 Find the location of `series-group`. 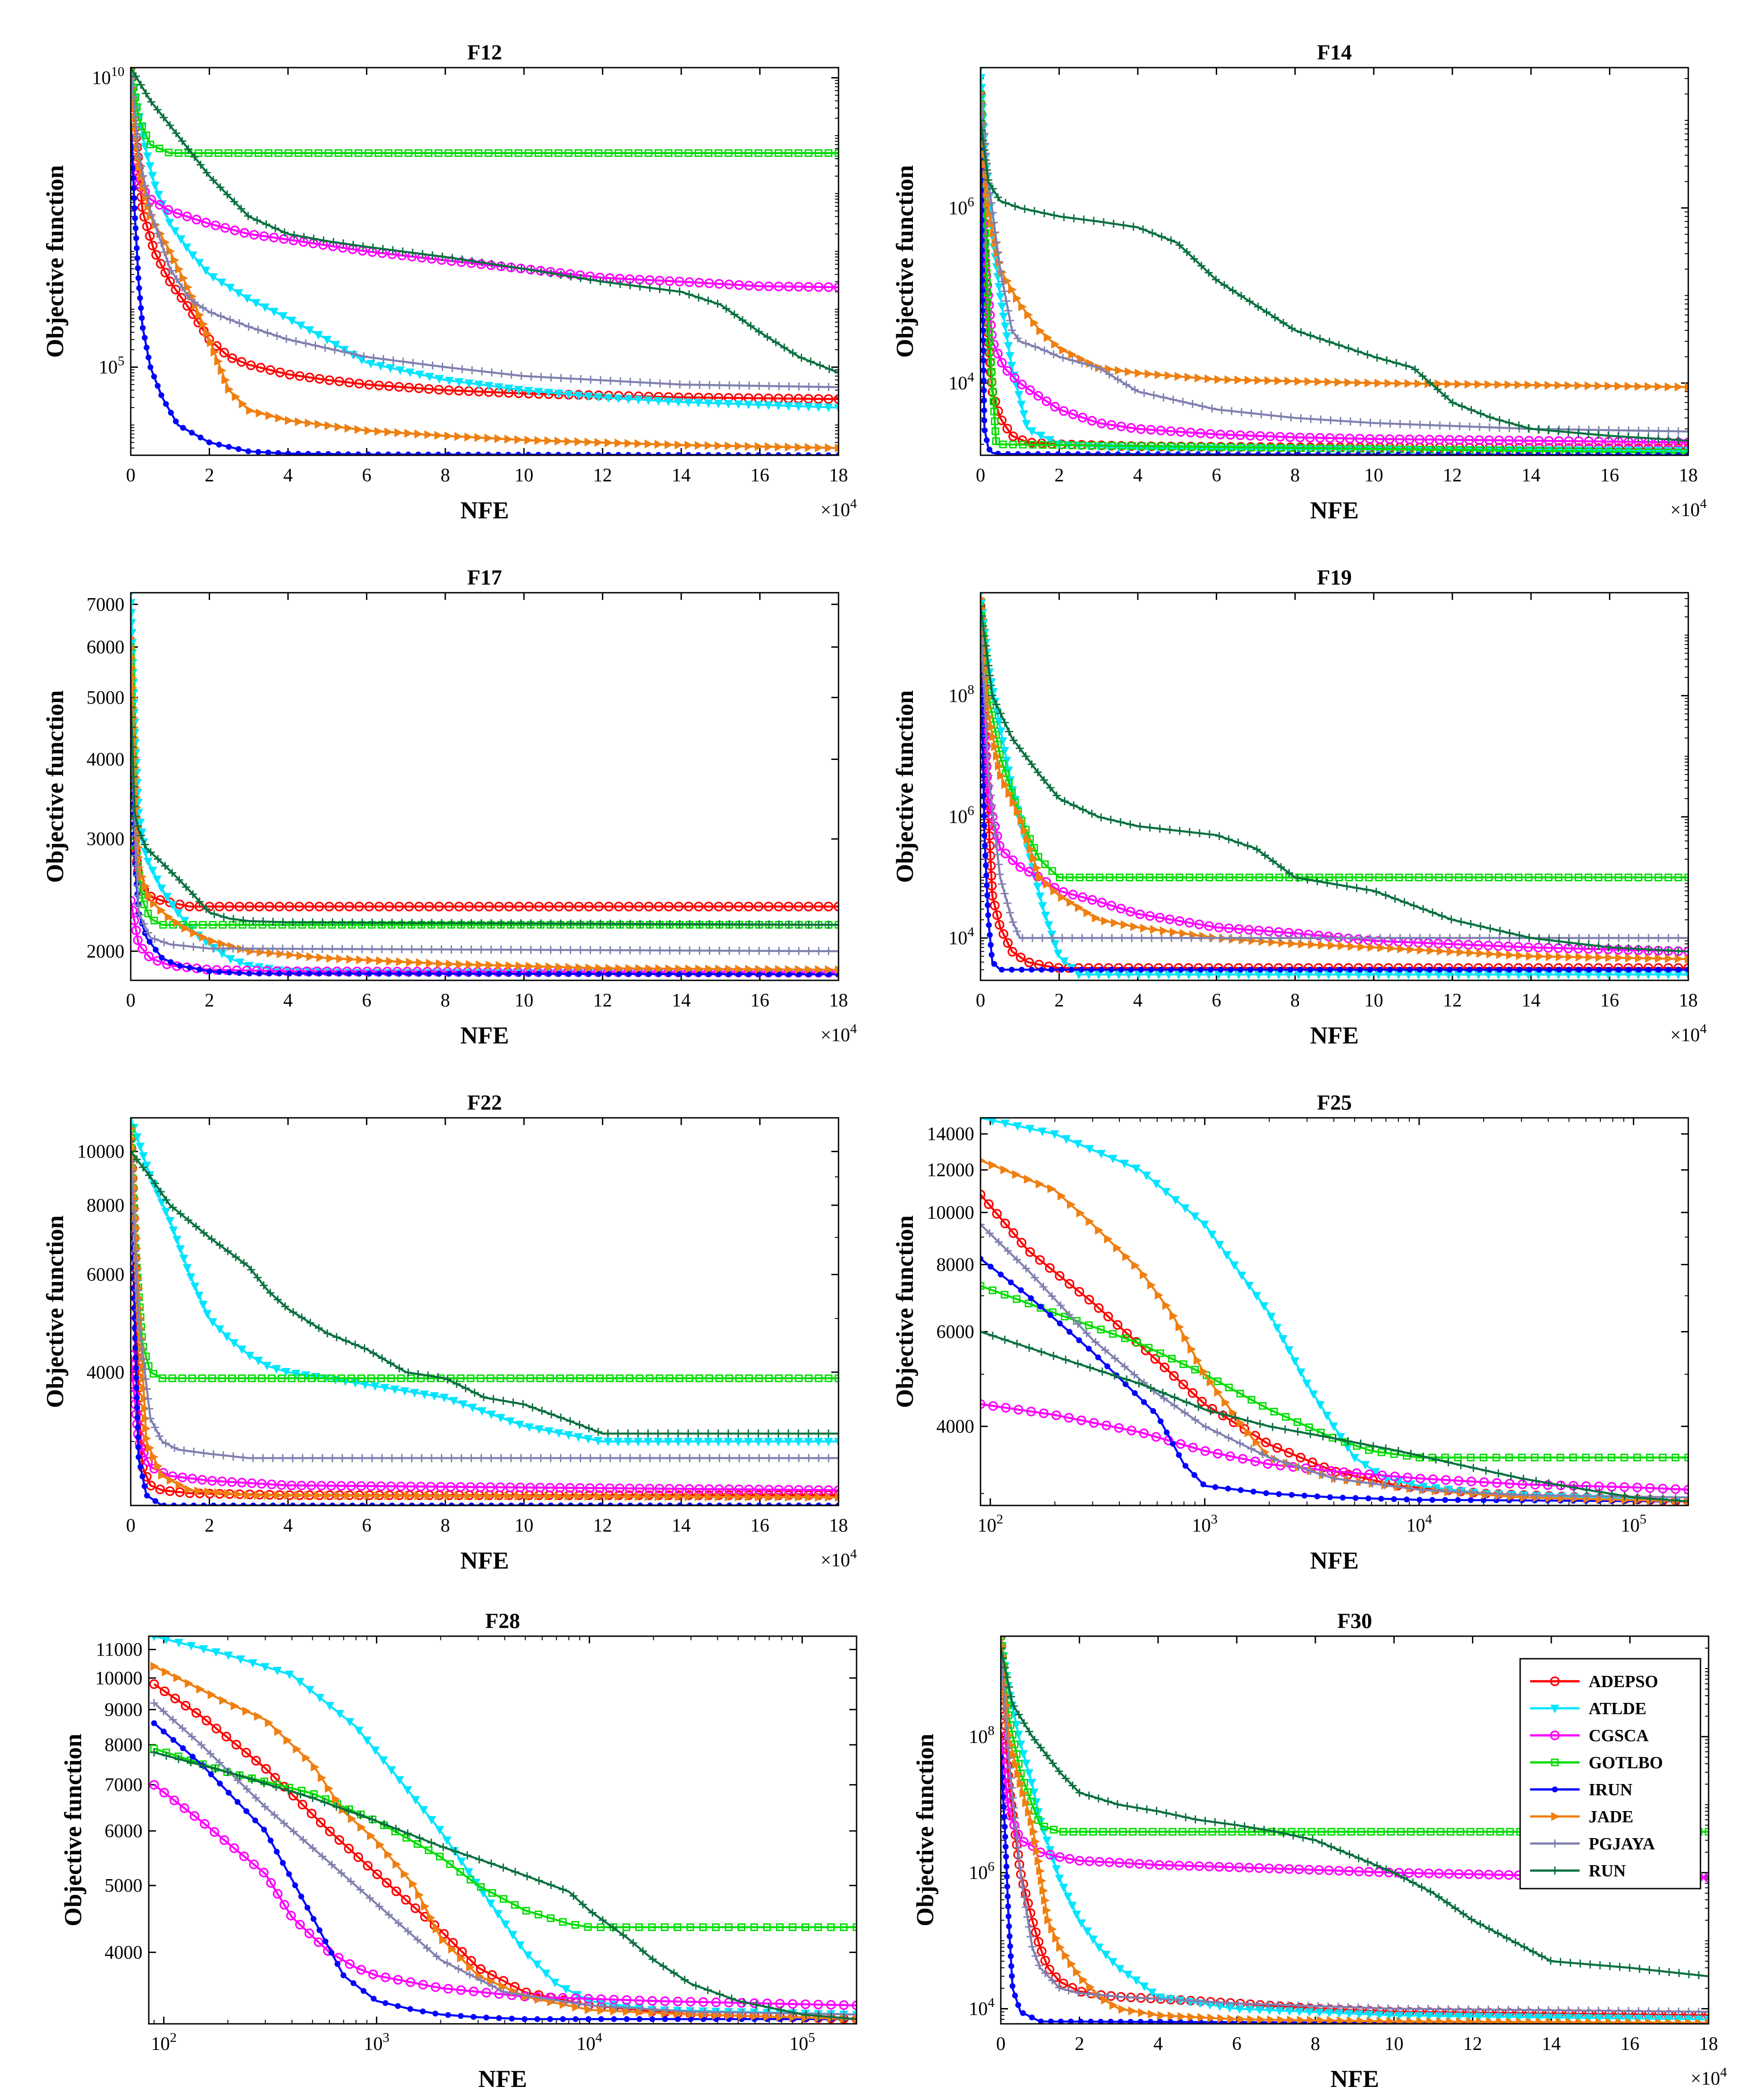

series-group is located at coordinates (485, 785).